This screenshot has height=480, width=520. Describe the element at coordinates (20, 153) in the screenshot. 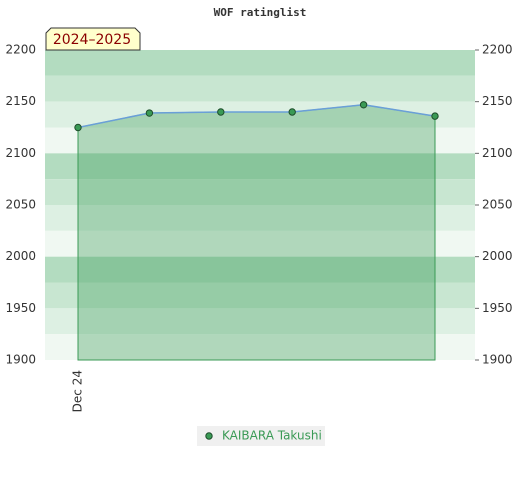

I see `y-tick-label: 2100` at that location.